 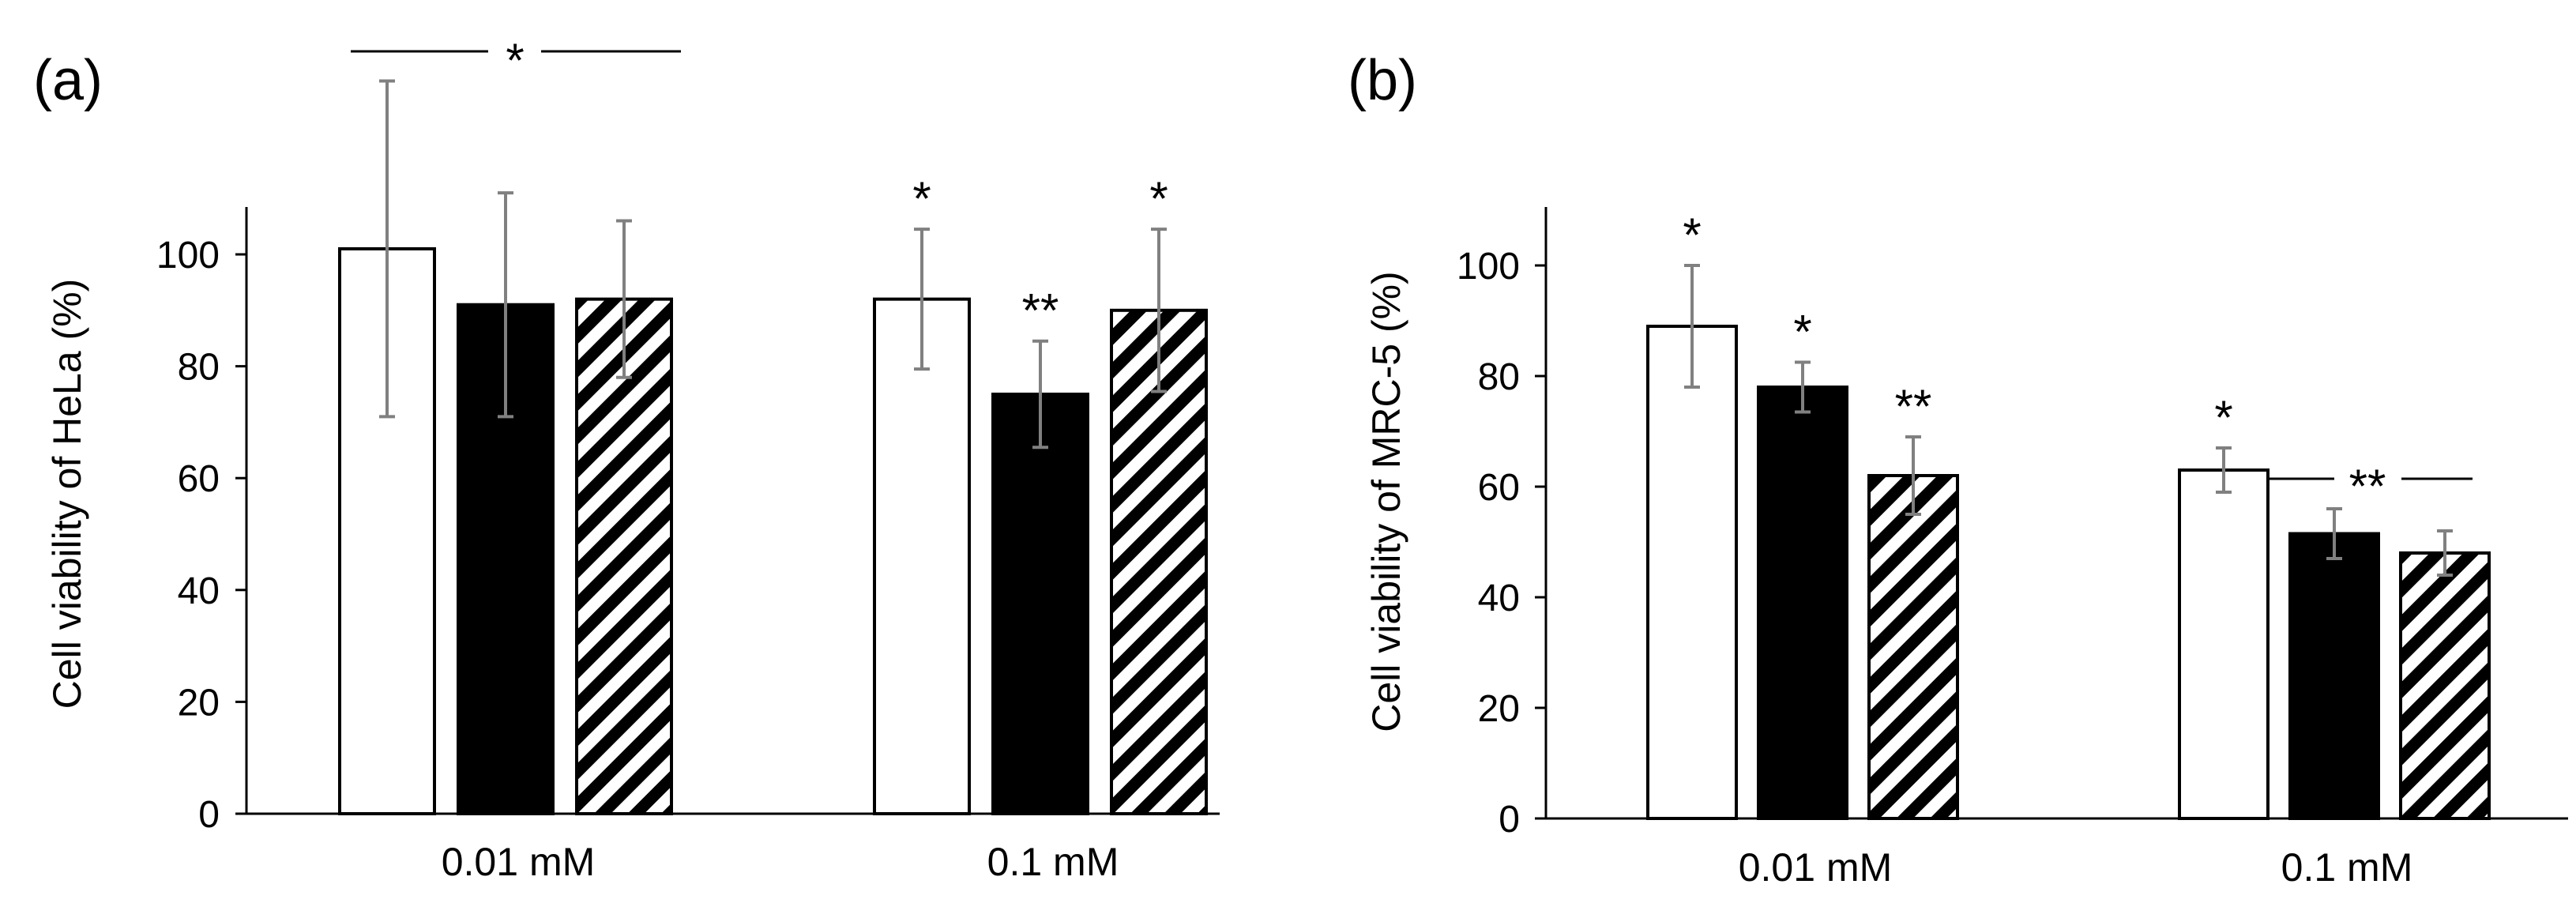 I want to click on panel-b-x-category-label: 0.1 mM, so click(x=2347, y=867).